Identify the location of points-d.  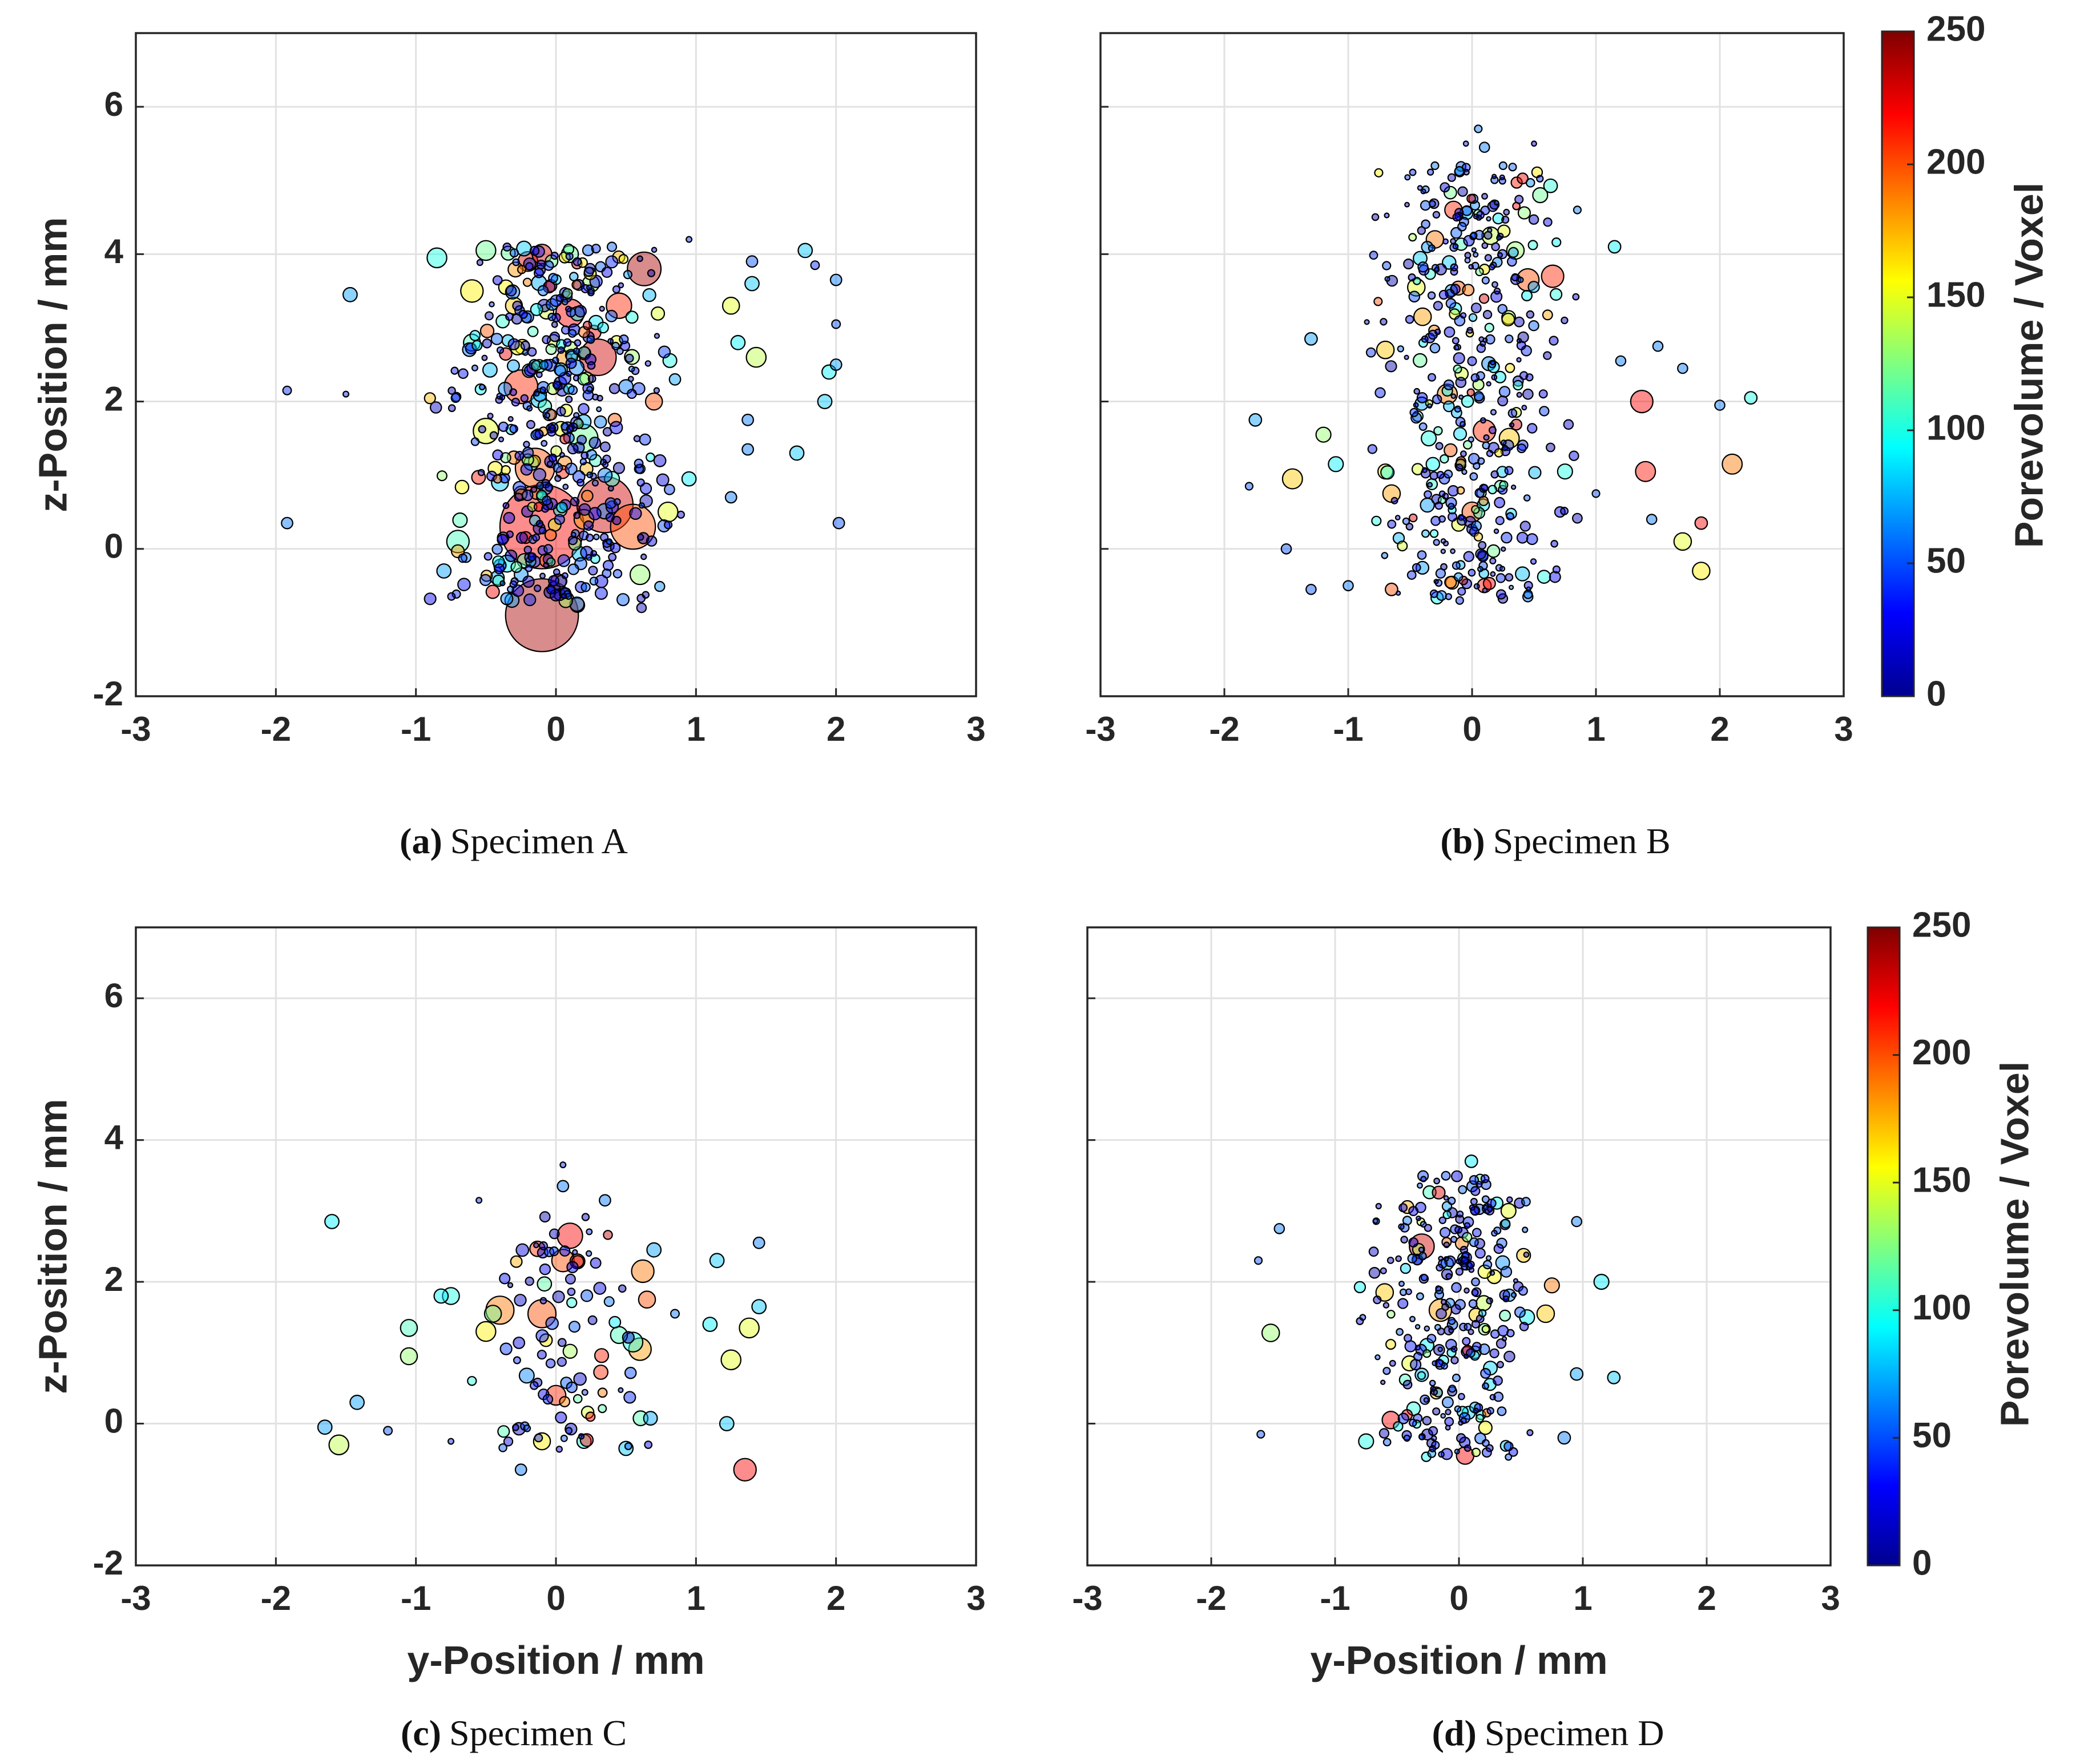
(1437, 1309).